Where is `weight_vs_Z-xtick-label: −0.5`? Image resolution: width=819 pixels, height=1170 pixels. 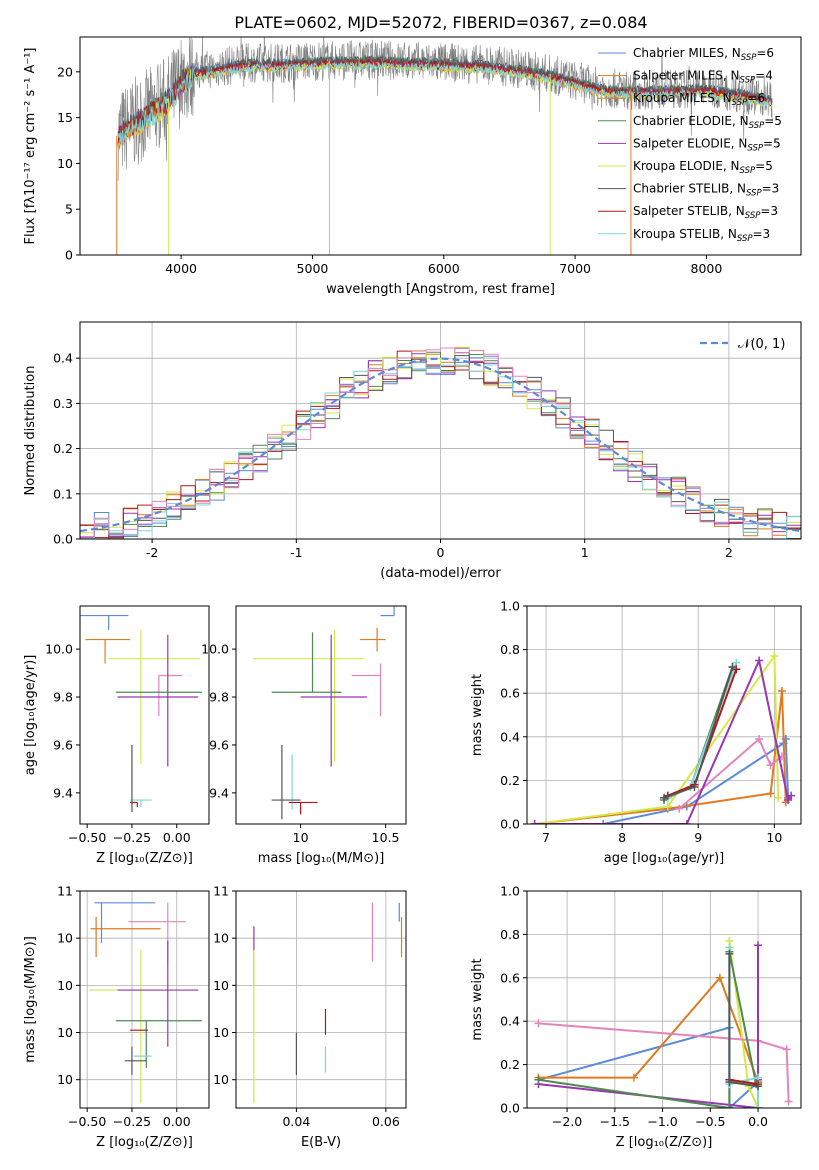 weight_vs_Z-xtick-label: −0.5 is located at coordinates (710, 1121).